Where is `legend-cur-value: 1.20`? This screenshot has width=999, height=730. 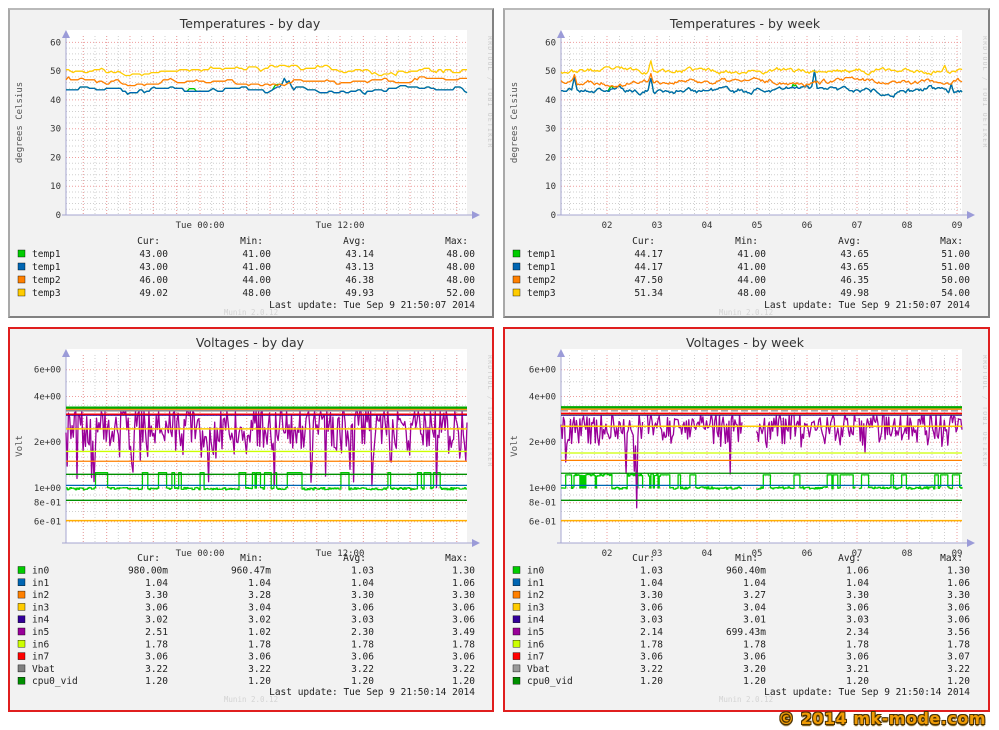
legend-cur-value: 1.20 is located at coordinates (156, 681).